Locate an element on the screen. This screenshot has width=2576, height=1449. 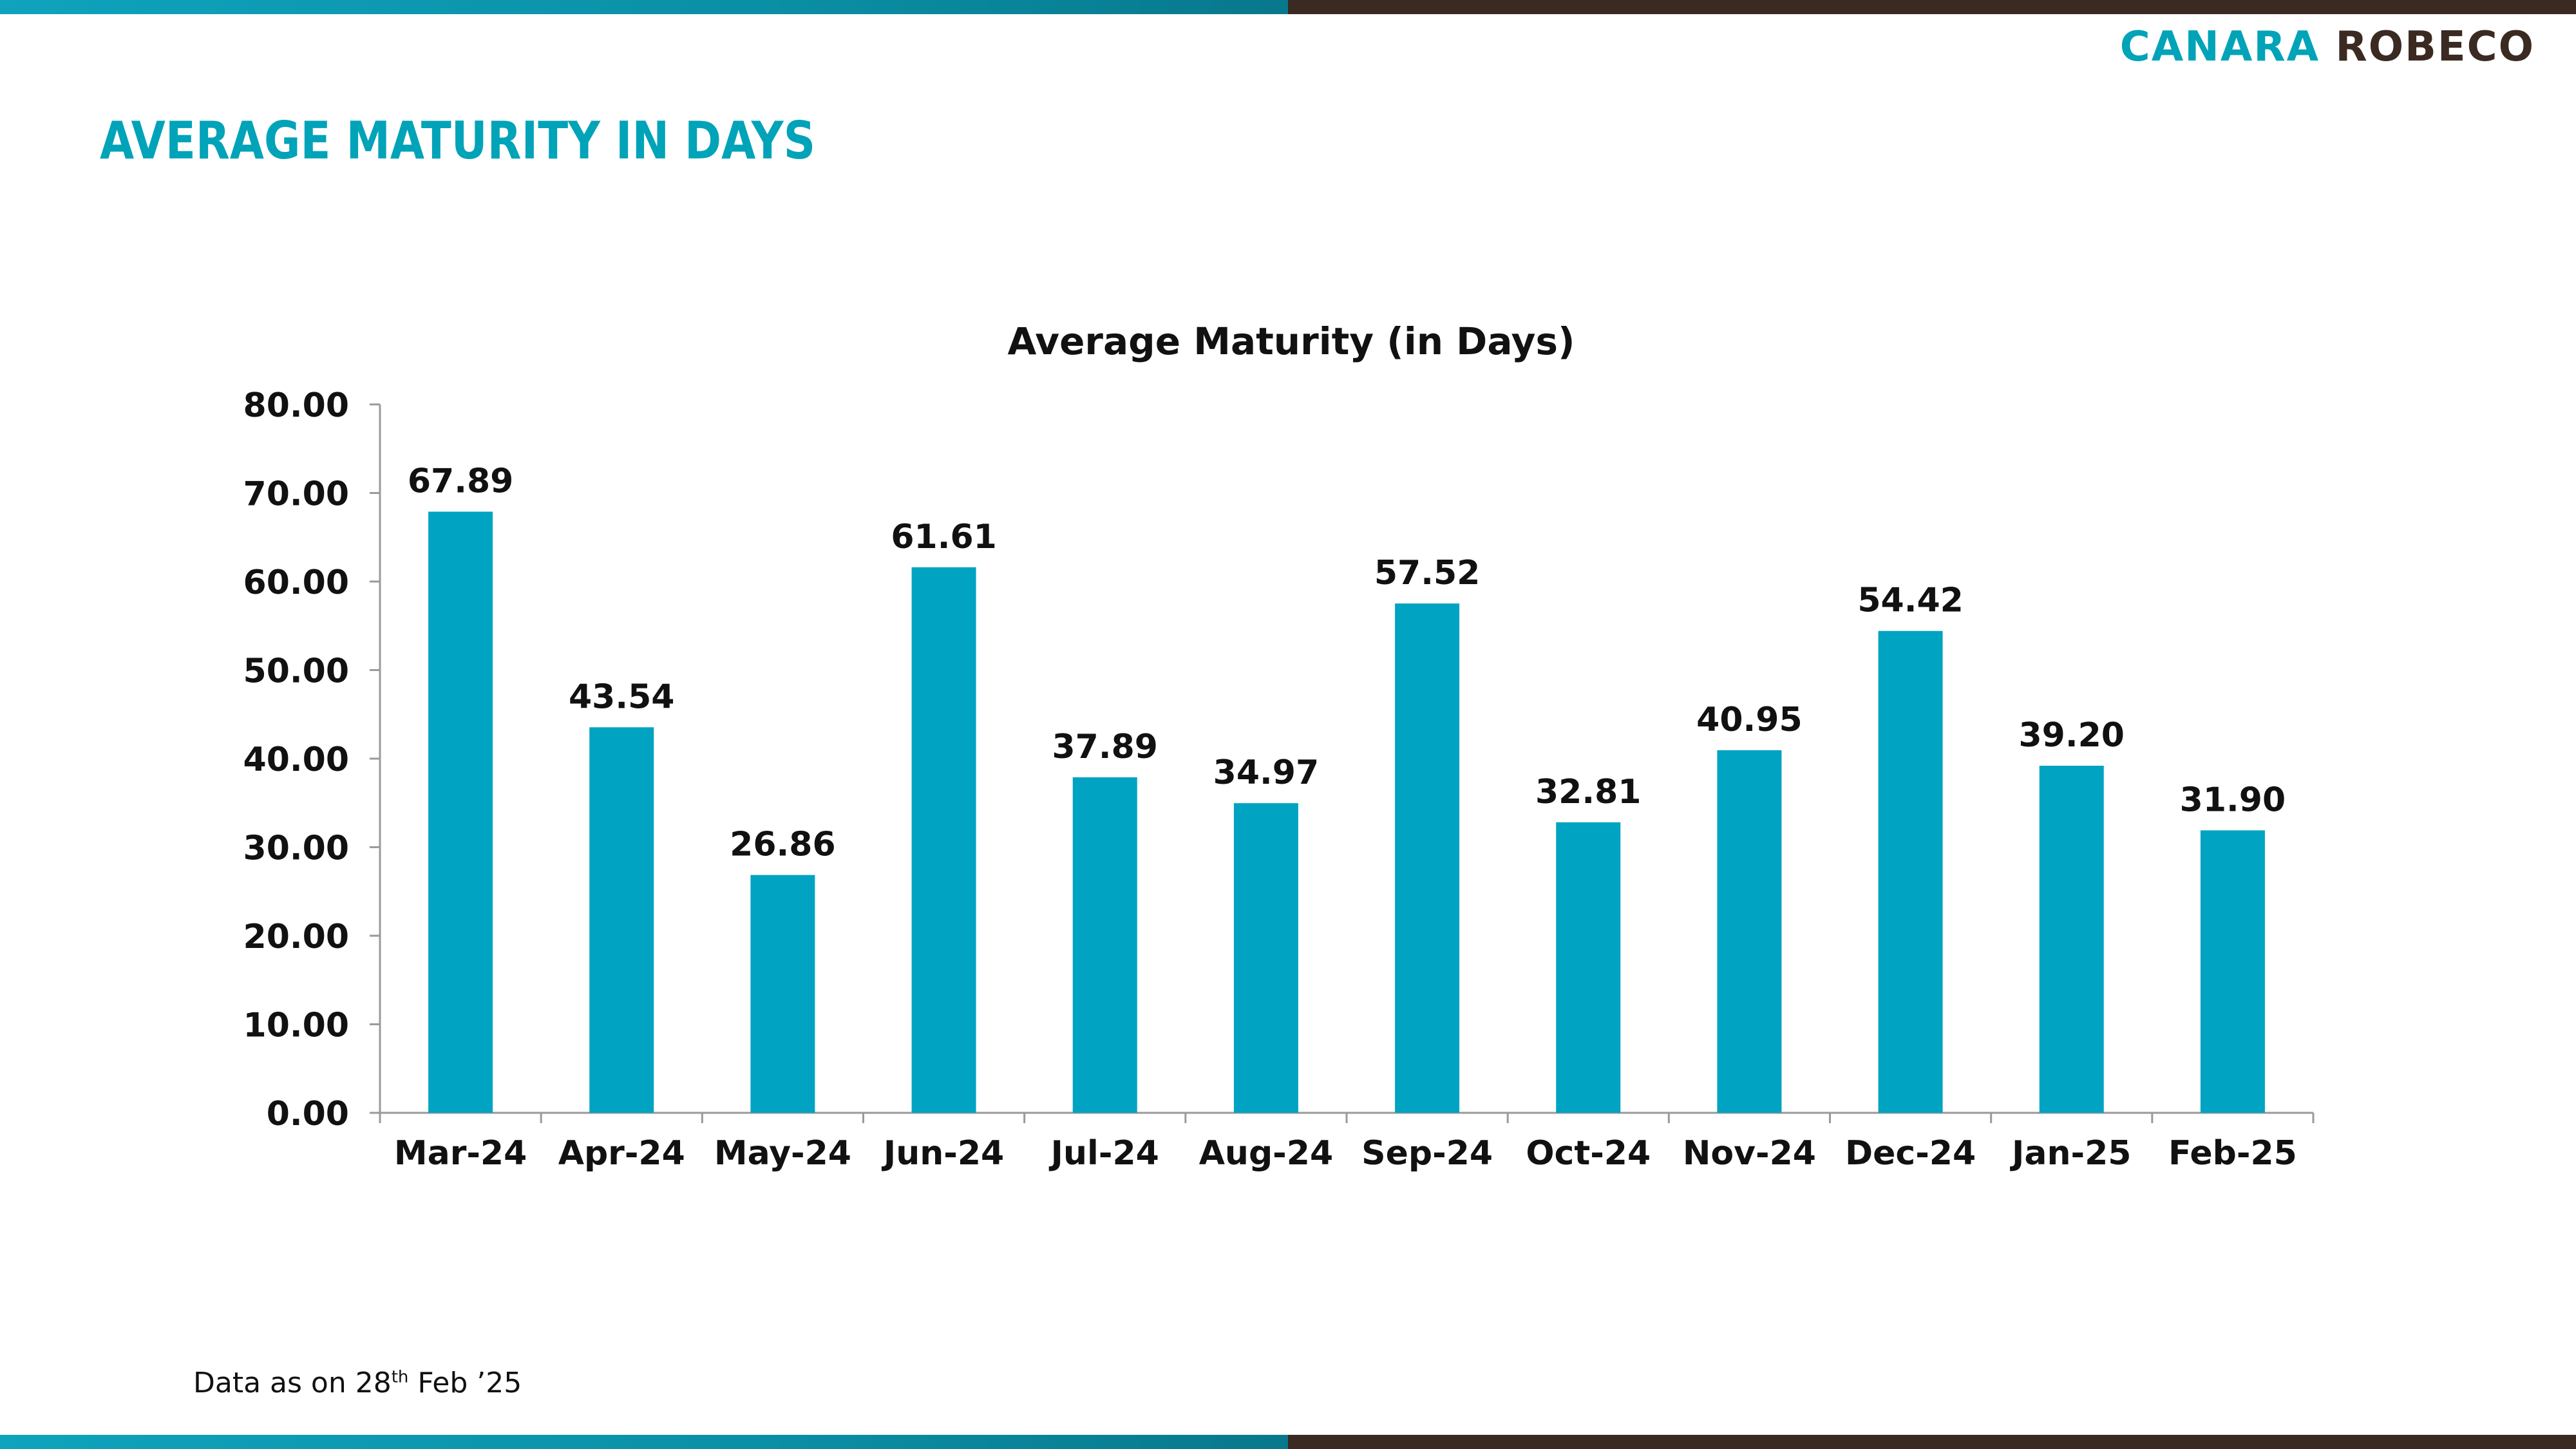
x-tick-label-nov-24: Nov-24 is located at coordinates (1750, 1154).